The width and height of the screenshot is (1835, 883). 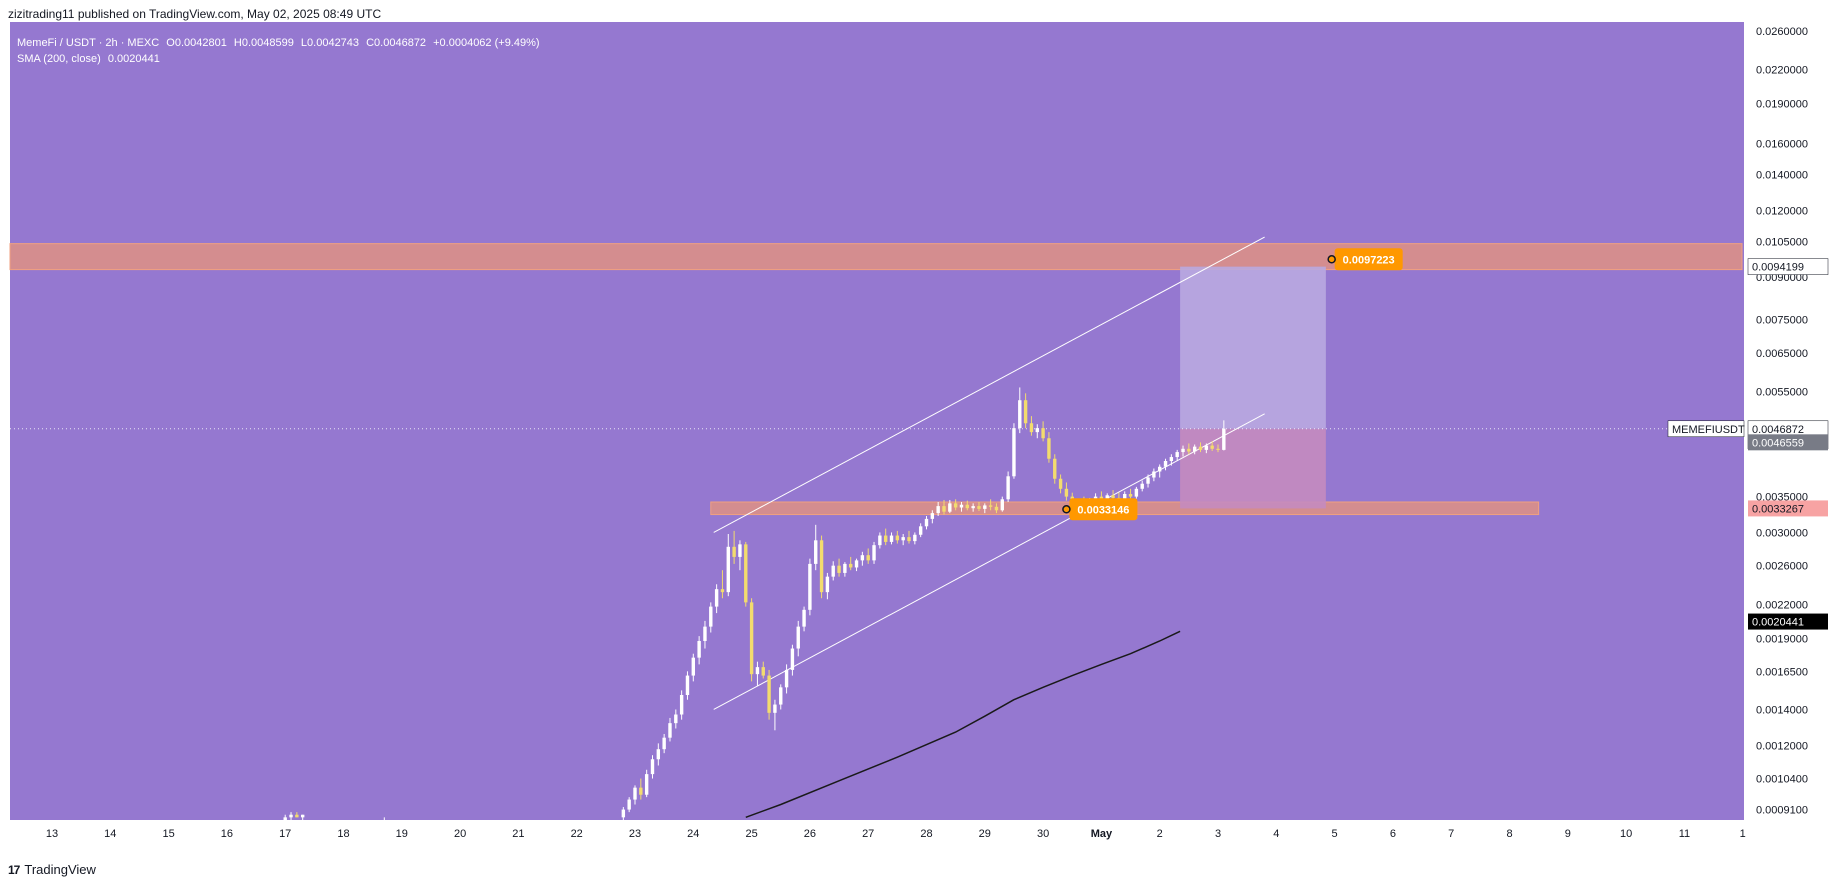 What do you see at coordinates (1160, 834) in the screenshot?
I see `time-axis-label: 2` at bounding box center [1160, 834].